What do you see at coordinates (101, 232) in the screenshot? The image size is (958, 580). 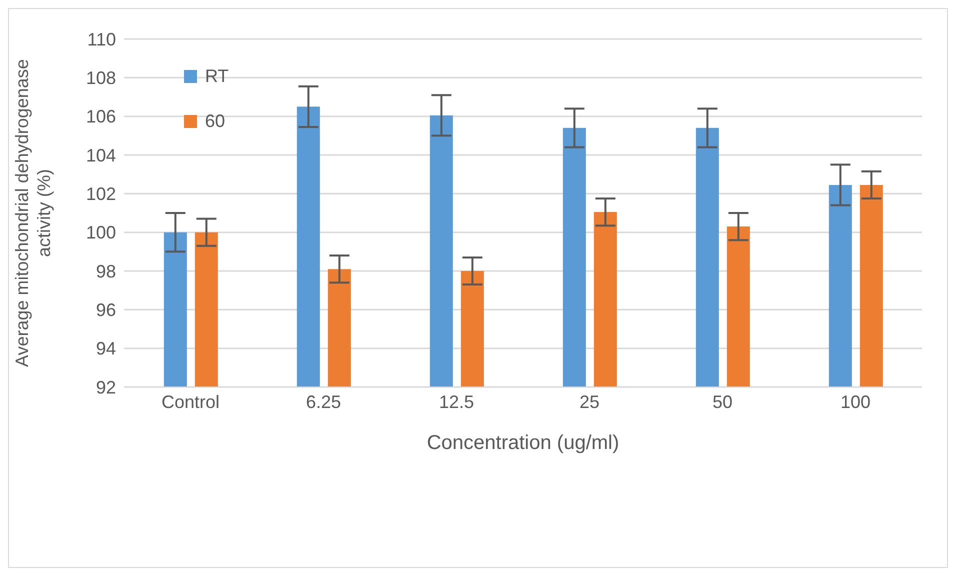 I see `y-tick-label: 100` at bounding box center [101, 232].